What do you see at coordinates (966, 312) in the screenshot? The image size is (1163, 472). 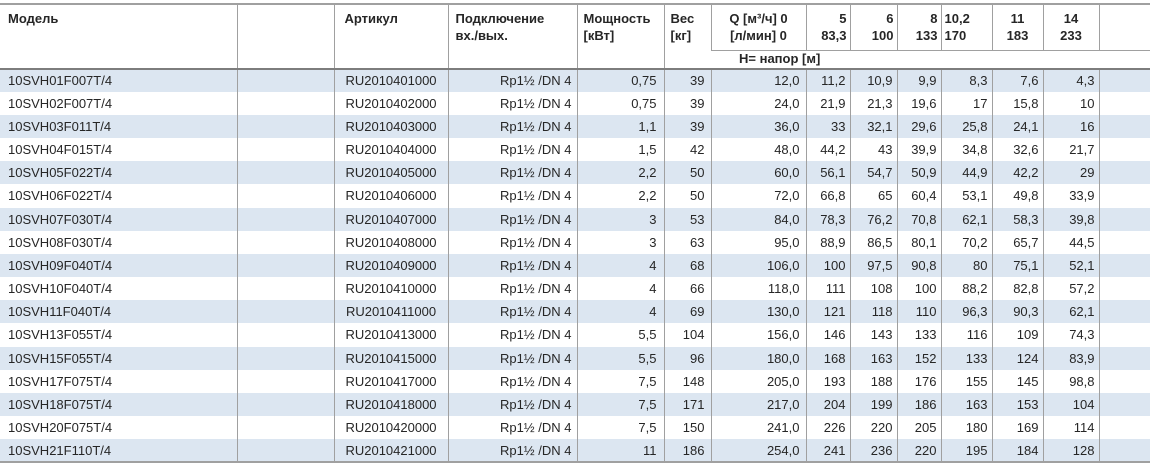 I see `head-value-cell: 96,3` at bounding box center [966, 312].